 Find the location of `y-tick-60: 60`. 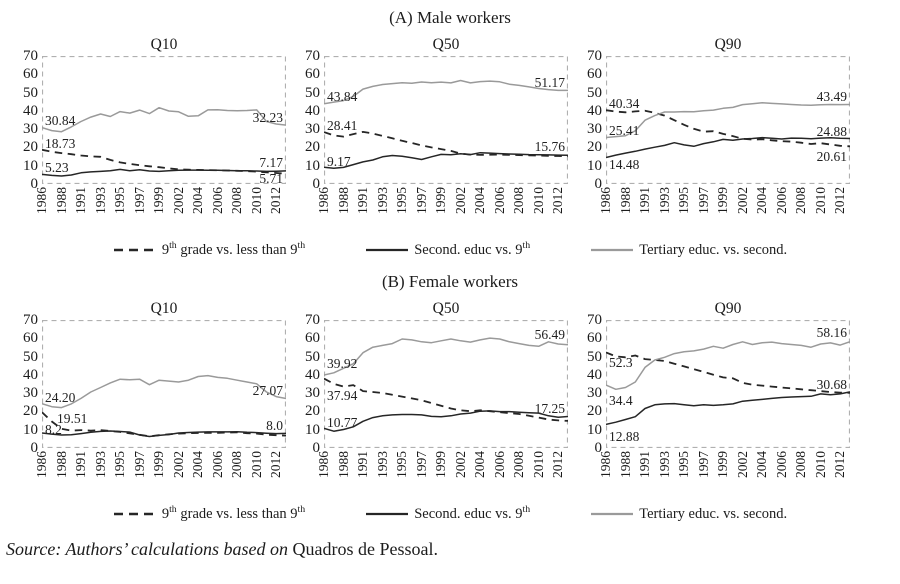

y-tick-60: 60 is located at coordinates (594, 338).